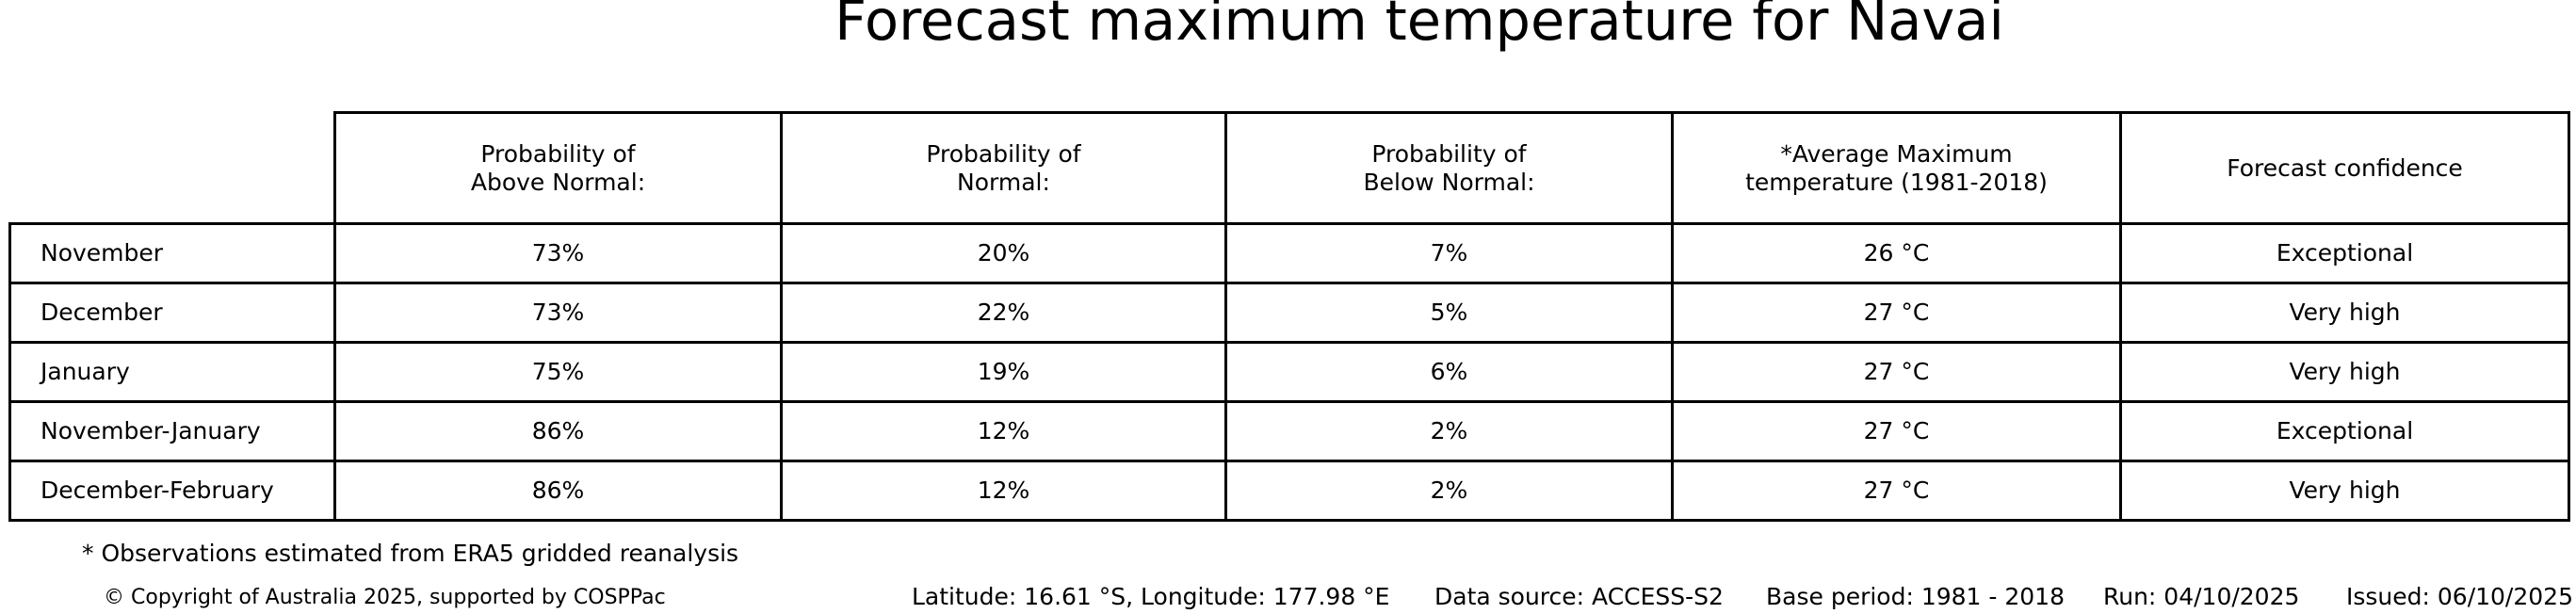  Describe the element at coordinates (558, 168) in the screenshot. I see `header-above-normal: Probability of Above Normal:` at that location.